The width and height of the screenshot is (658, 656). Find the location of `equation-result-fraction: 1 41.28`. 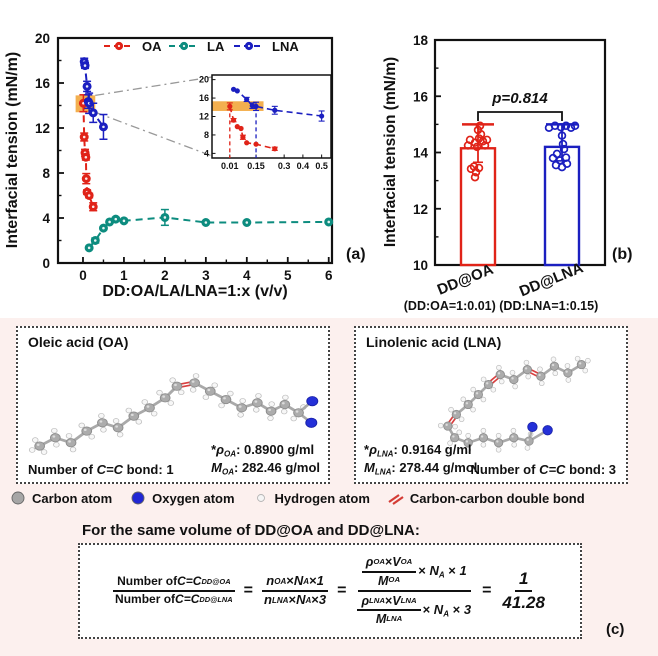

equation-result-fraction: 1 41.28 is located at coordinates (523, 590).